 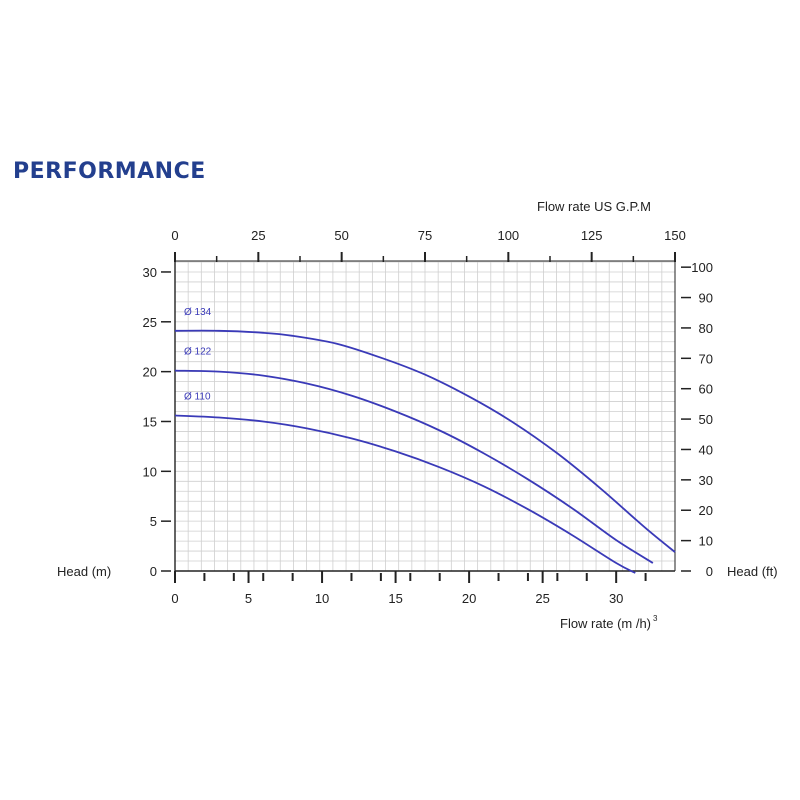 I want to click on x-tick-label: 30, so click(x=616, y=598).